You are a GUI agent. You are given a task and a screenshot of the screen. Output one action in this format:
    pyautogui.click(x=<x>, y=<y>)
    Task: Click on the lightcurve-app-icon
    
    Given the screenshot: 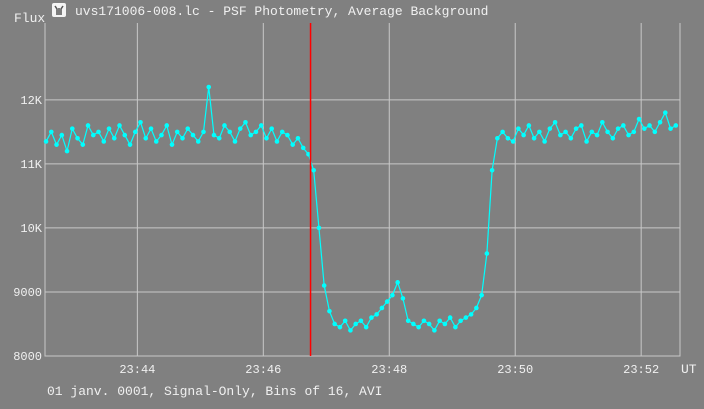 What is the action you would take?
    pyautogui.click(x=59, y=10)
    